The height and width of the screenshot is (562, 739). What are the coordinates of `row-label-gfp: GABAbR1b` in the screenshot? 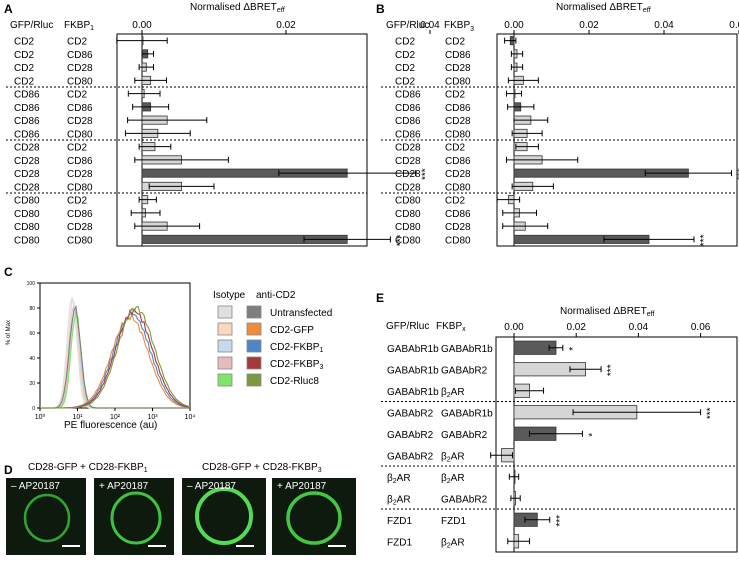 It's located at (413, 349).